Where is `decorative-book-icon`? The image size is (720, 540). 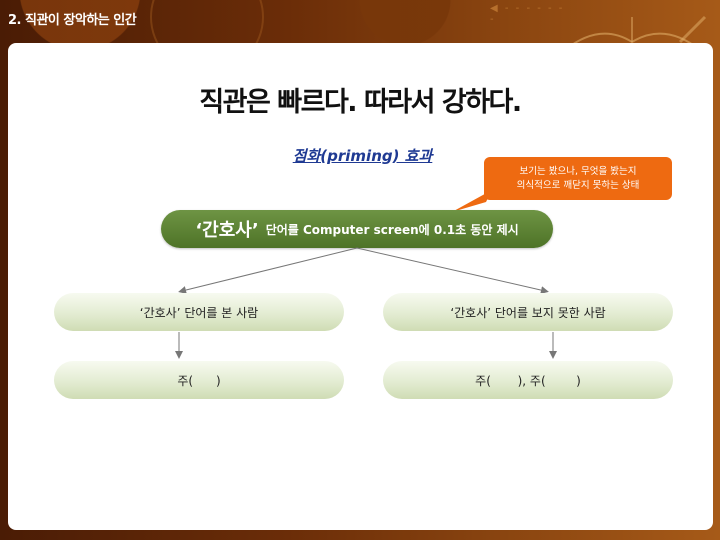 decorative-book-icon is located at coordinates (635, 33).